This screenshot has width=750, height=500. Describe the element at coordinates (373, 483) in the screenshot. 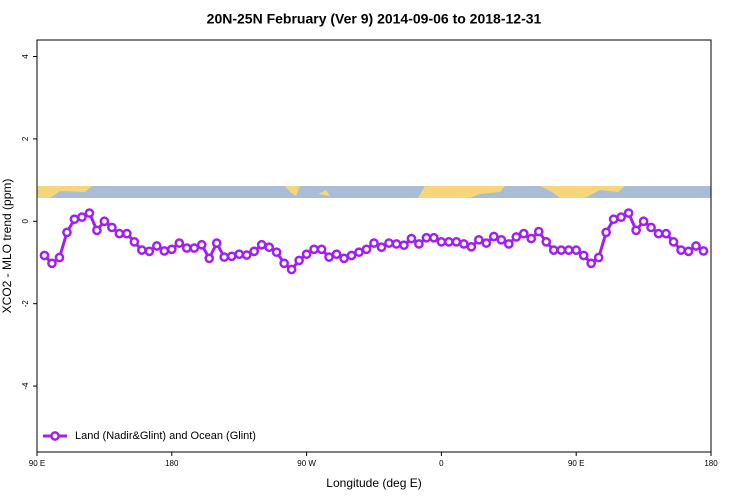

I see `x-axis-label: Longitude (deg E)` at that location.